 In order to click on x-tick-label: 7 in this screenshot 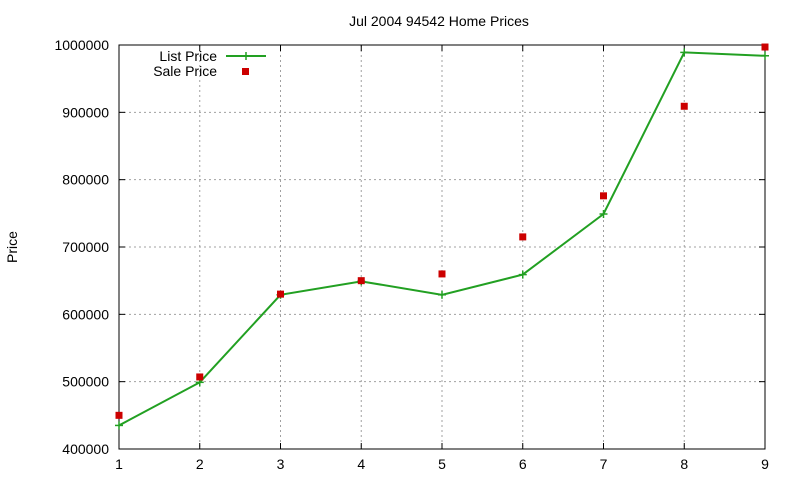, I will do `click(604, 464)`.